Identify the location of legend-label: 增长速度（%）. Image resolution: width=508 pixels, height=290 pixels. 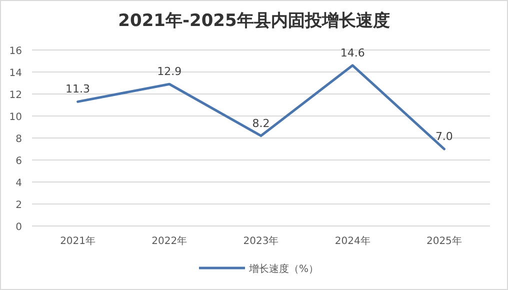
(283, 269).